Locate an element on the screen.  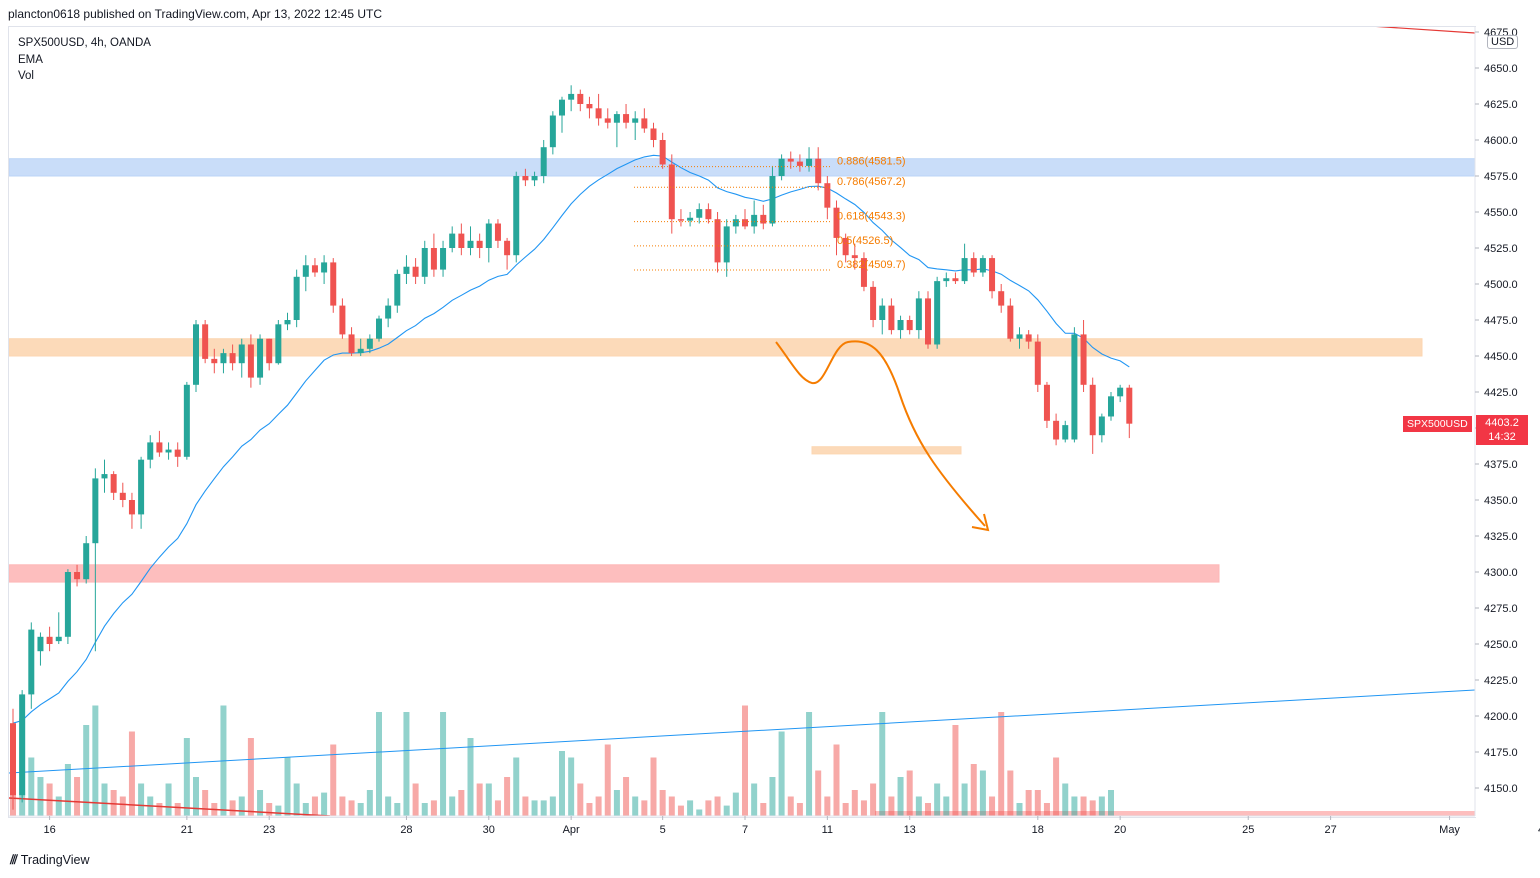
legend-ema: EMA is located at coordinates (30, 59).